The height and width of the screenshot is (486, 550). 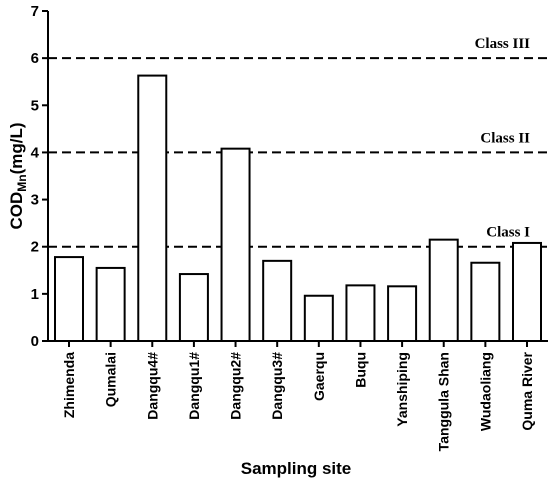 What do you see at coordinates (22, 182) in the screenshot?
I see `y-axis-title-sub: Mn` at bounding box center [22, 182].